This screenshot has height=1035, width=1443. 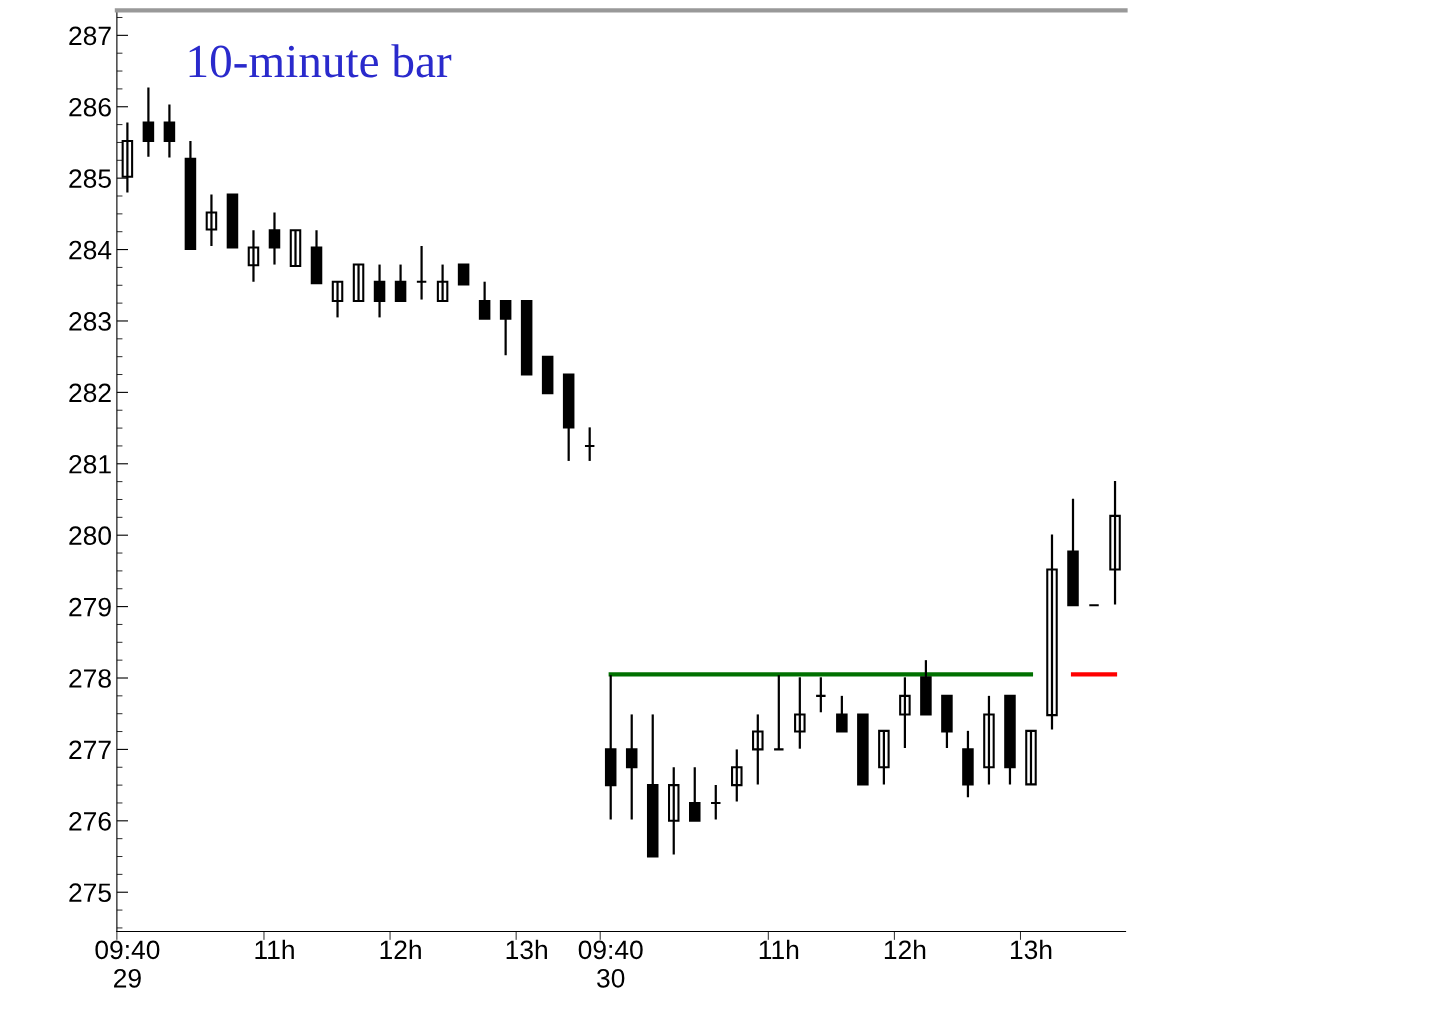 I want to click on y-tick-label: 280, so click(x=90, y=536).